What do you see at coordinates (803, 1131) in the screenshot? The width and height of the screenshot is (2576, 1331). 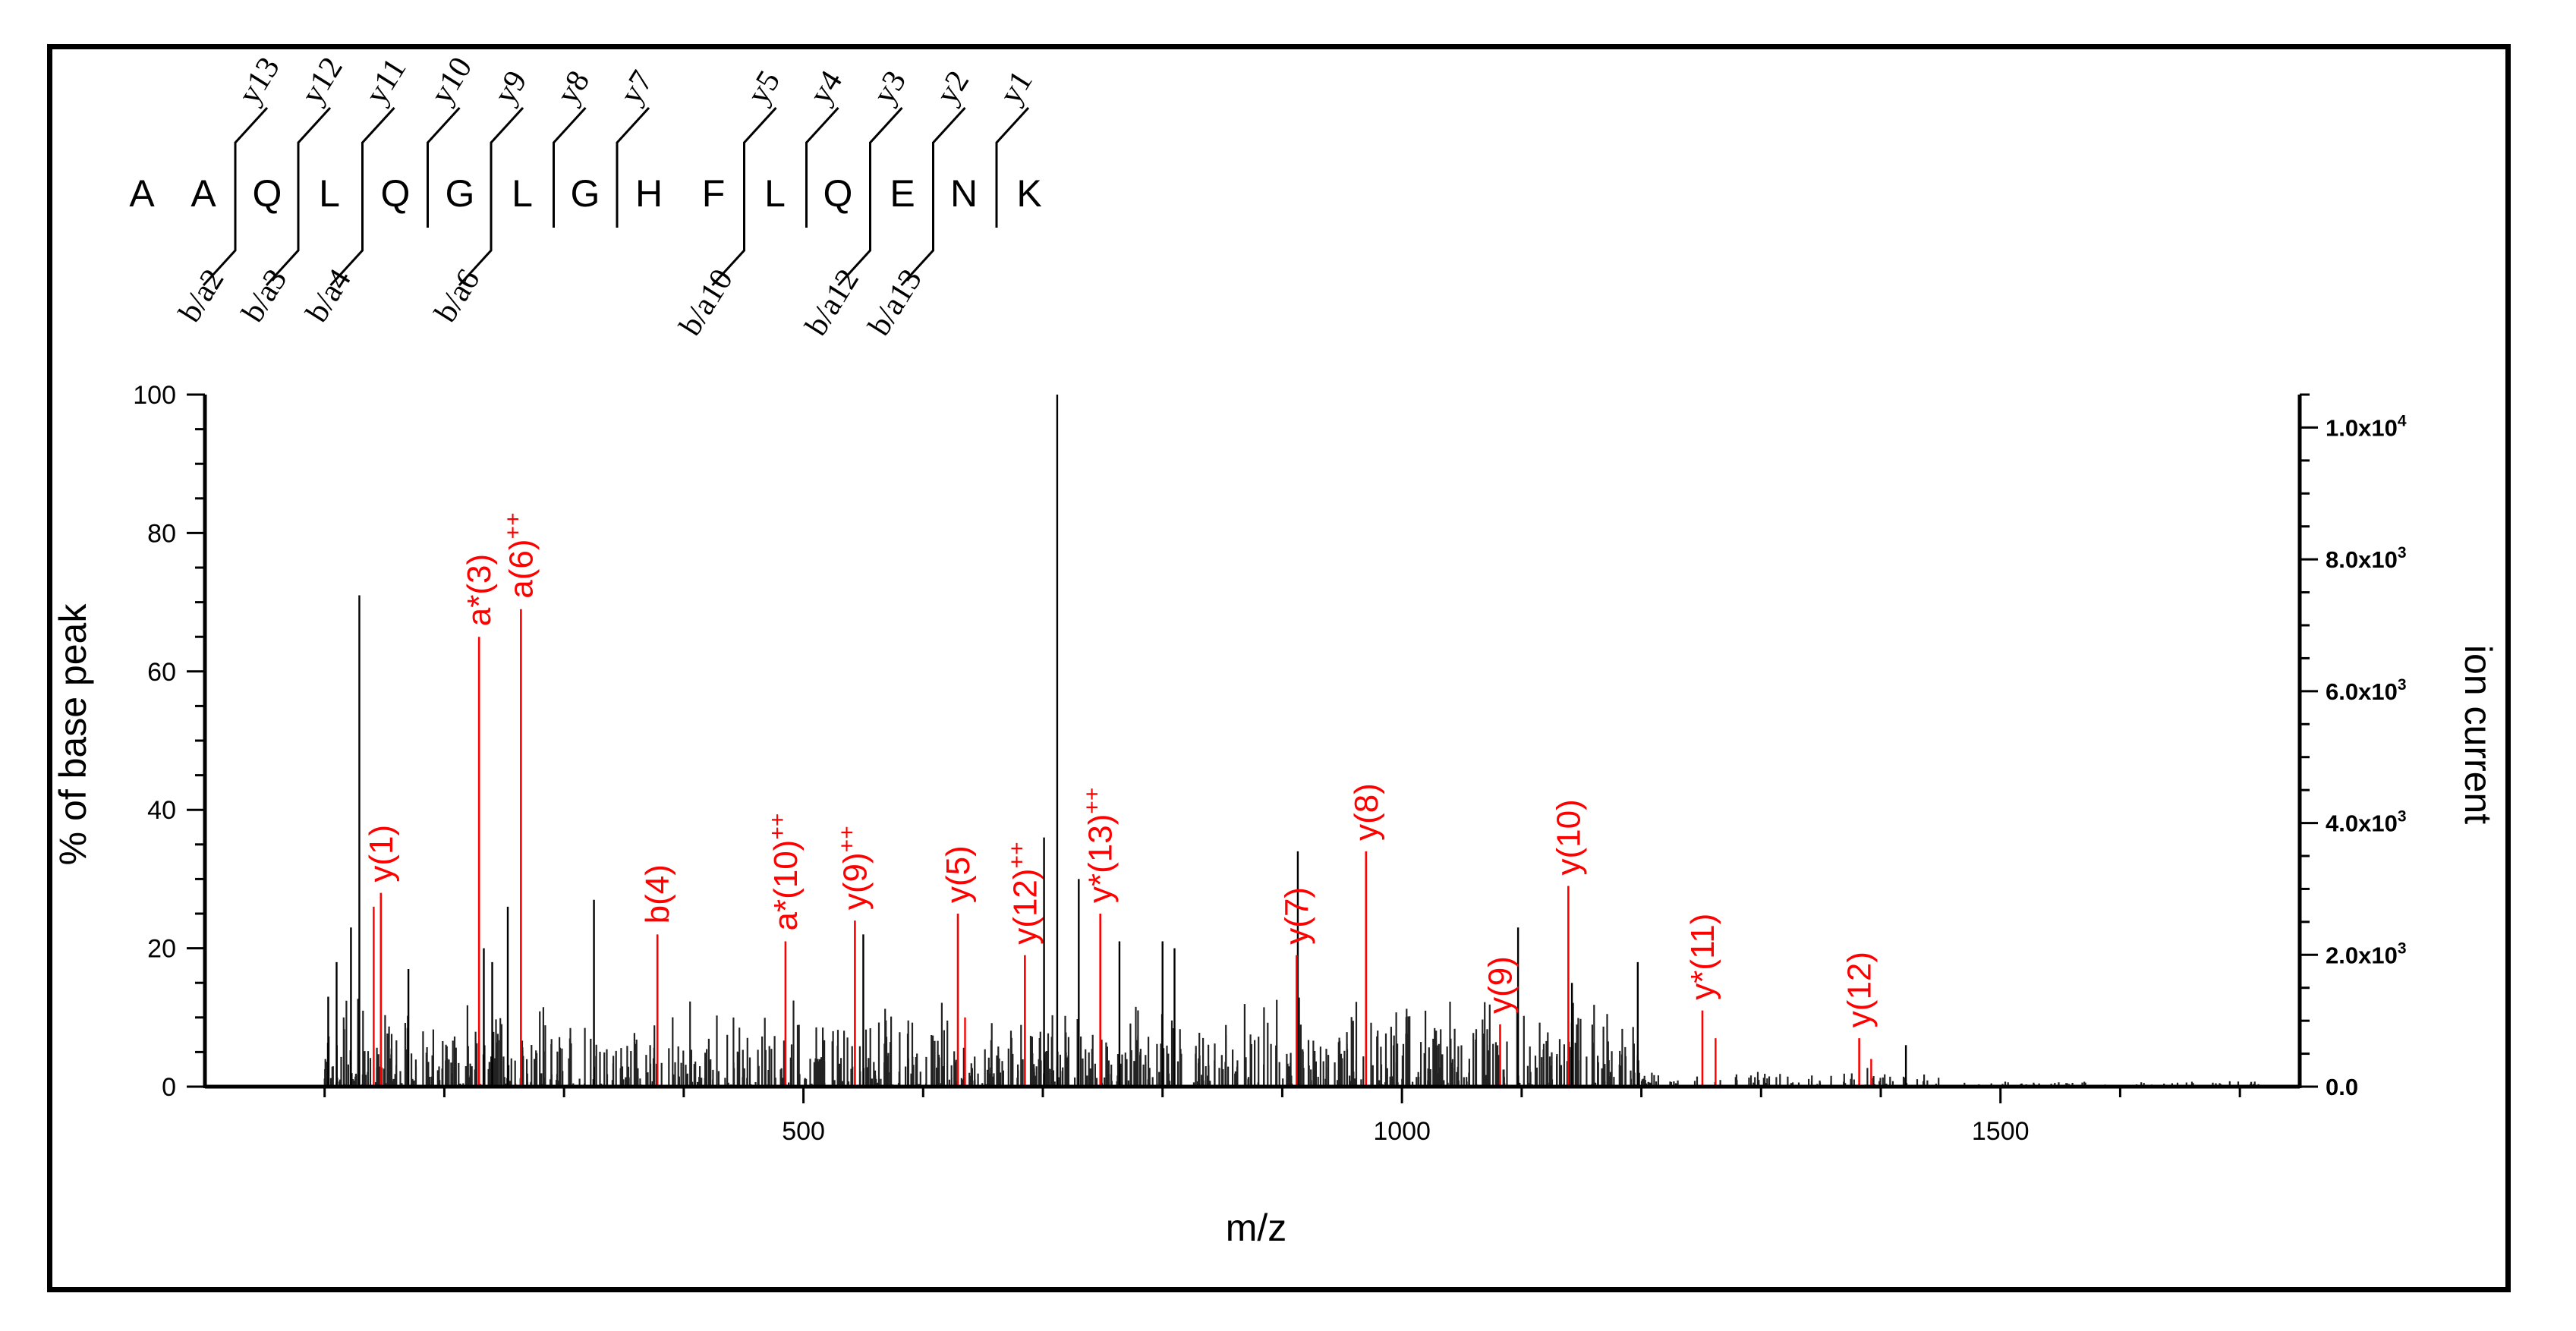 I see `x-tick-label: 500` at bounding box center [803, 1131].